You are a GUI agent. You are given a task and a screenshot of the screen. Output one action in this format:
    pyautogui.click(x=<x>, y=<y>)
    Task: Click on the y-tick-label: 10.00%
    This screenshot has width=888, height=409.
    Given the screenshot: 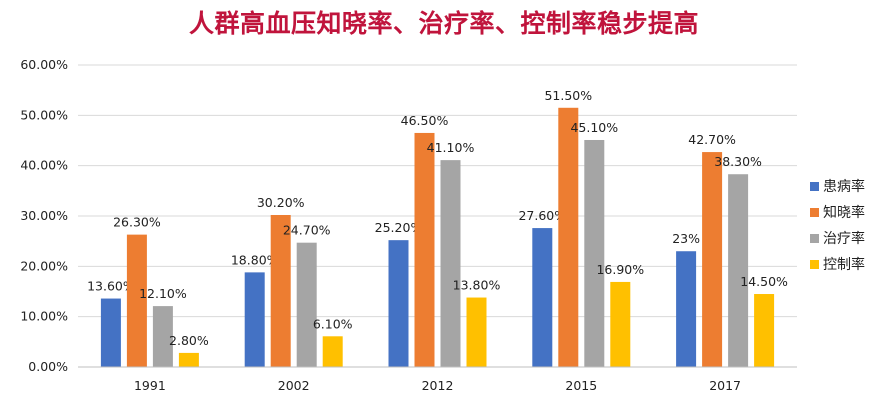 What is the action you would take?
    pyautogui.click(x=44, y=316)
    